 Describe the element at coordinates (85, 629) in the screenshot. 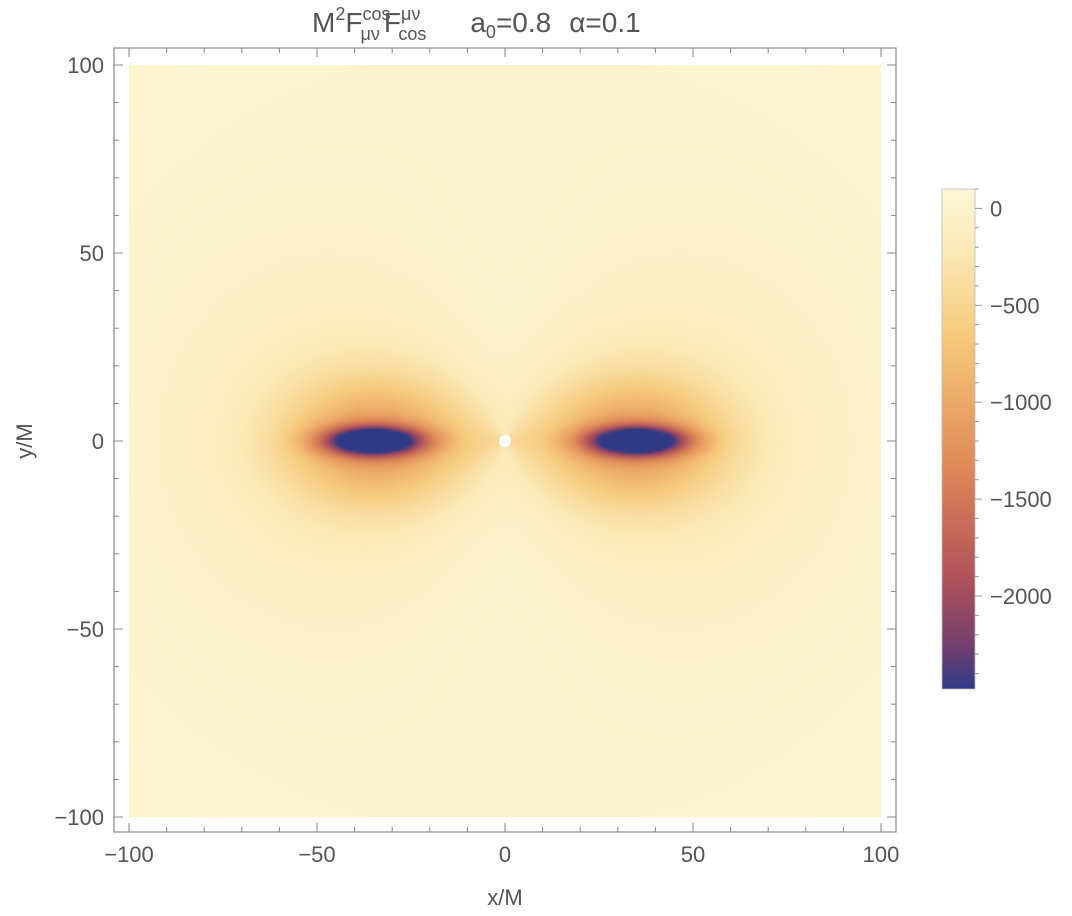

I see `y-tick-label: −50` at that location.